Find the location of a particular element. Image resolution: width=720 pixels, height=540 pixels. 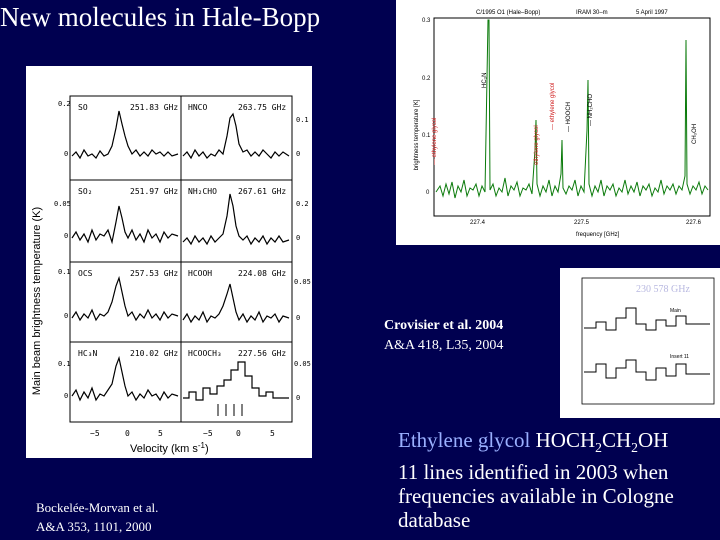

xtick-1: −5 is located at coordinates (95, 433).